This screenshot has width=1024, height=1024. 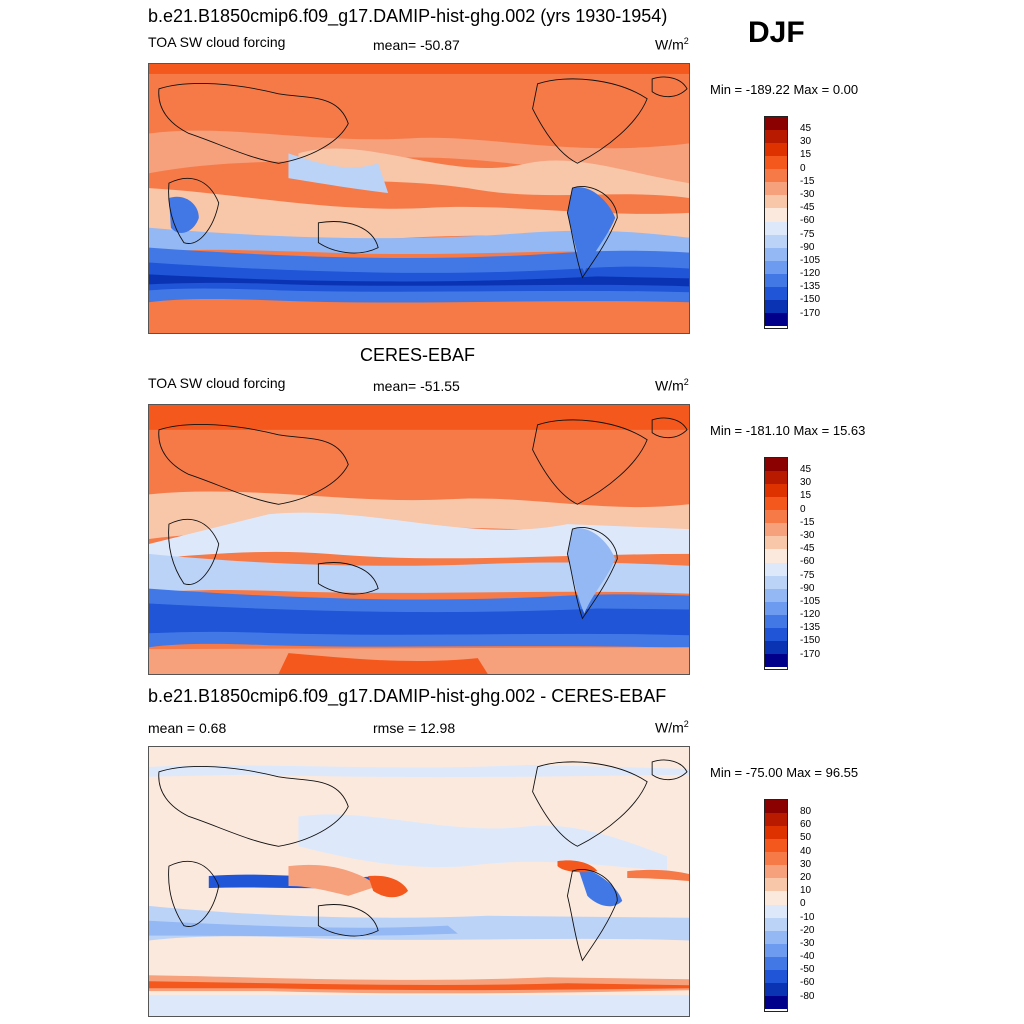 What do you see at coordinates (416, 386) in the screenshot?
I see `mean-label: mean= -51.55` at bounding box center [416, 386].